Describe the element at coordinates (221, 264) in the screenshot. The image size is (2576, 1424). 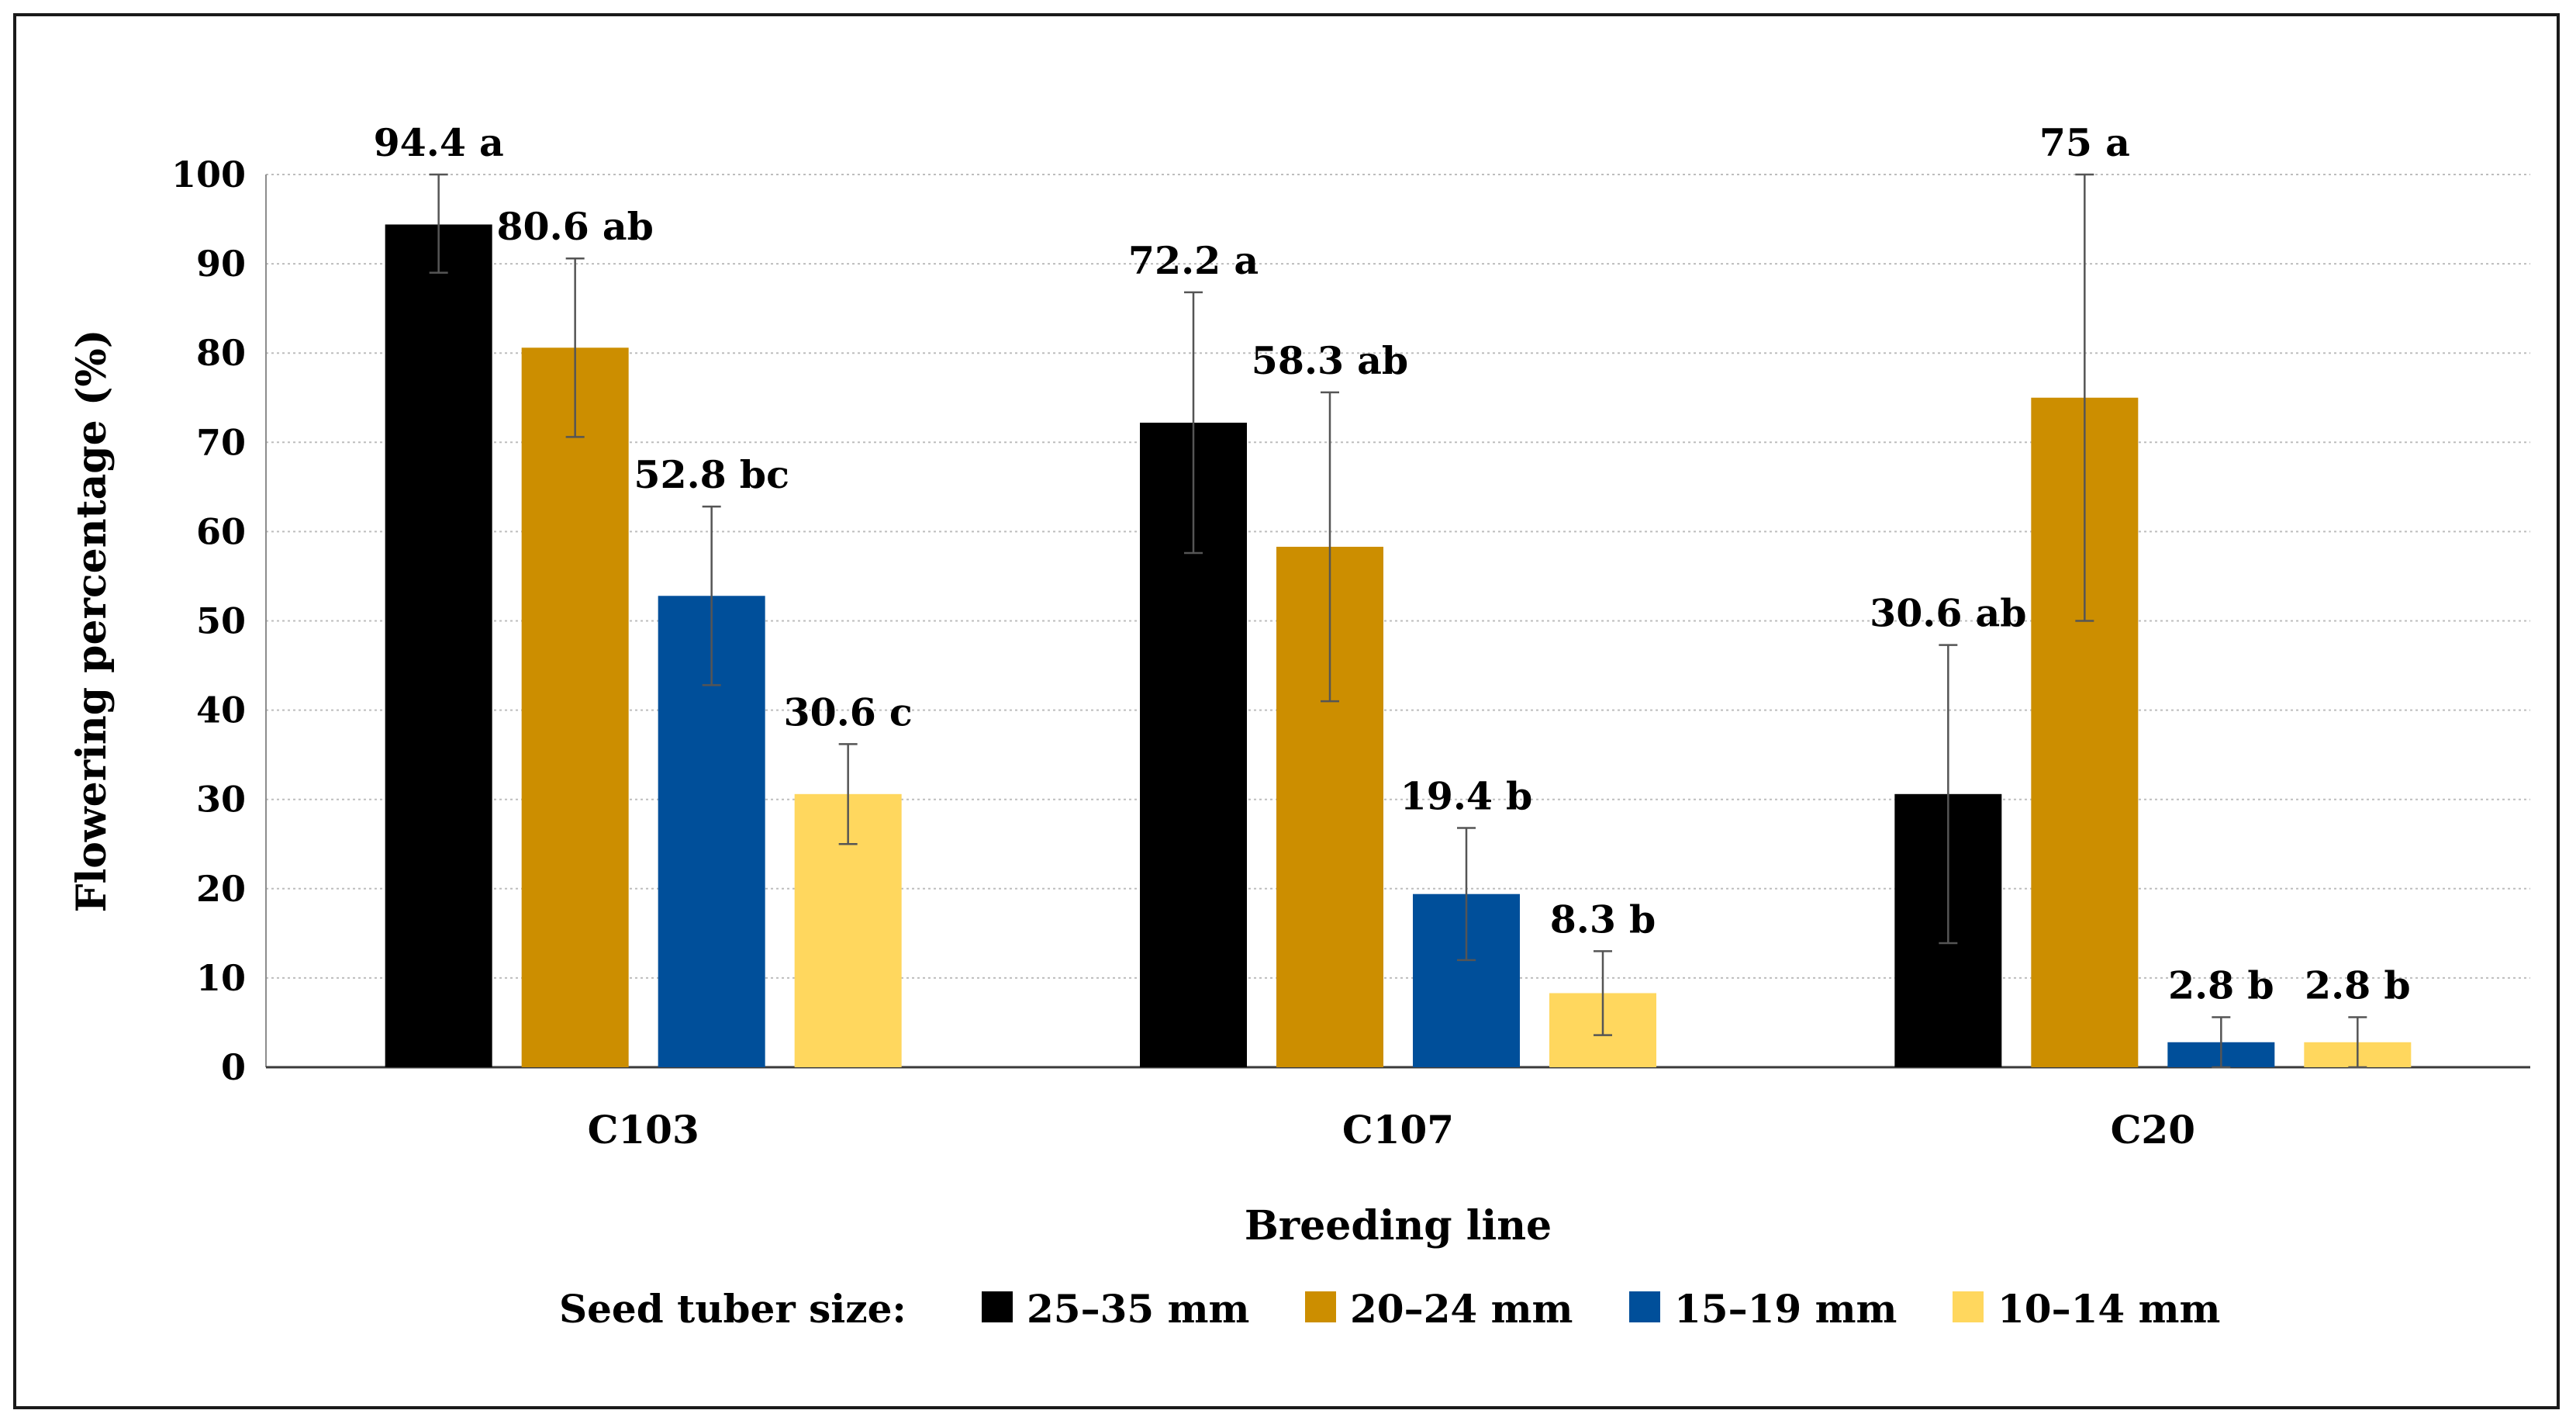
I see `y-tick-label: 90` at that location.